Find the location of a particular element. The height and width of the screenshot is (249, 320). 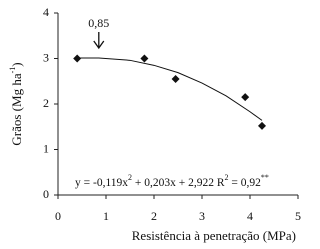

y-tick-label: 3 is located at coordinates (46, 57).